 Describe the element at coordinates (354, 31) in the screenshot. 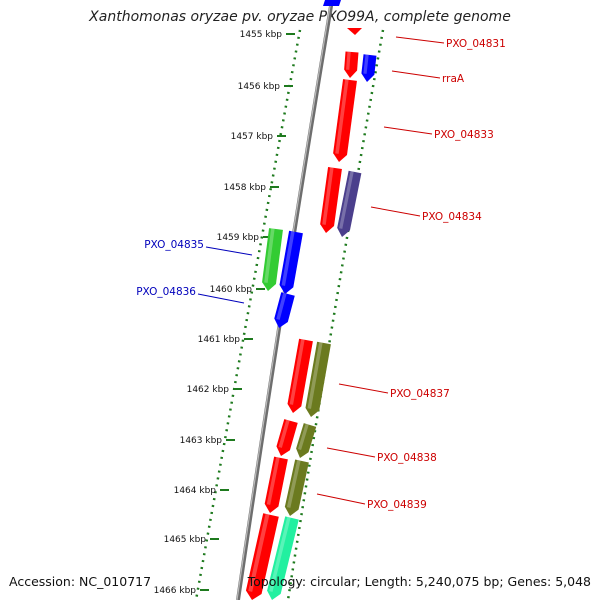

I see `gene-partial-top-red` at that location.